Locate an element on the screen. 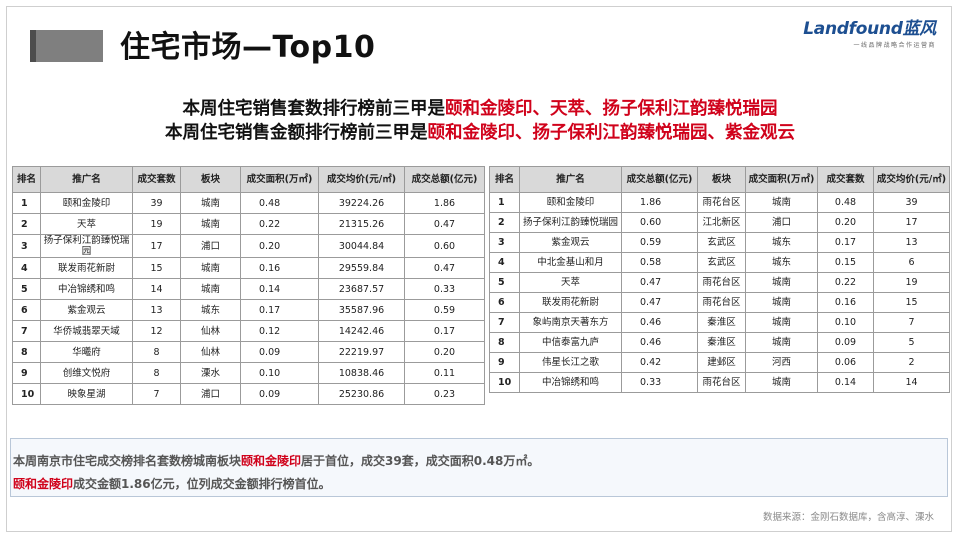  table-cell: 0.58 is located at coordinates (659, 262).